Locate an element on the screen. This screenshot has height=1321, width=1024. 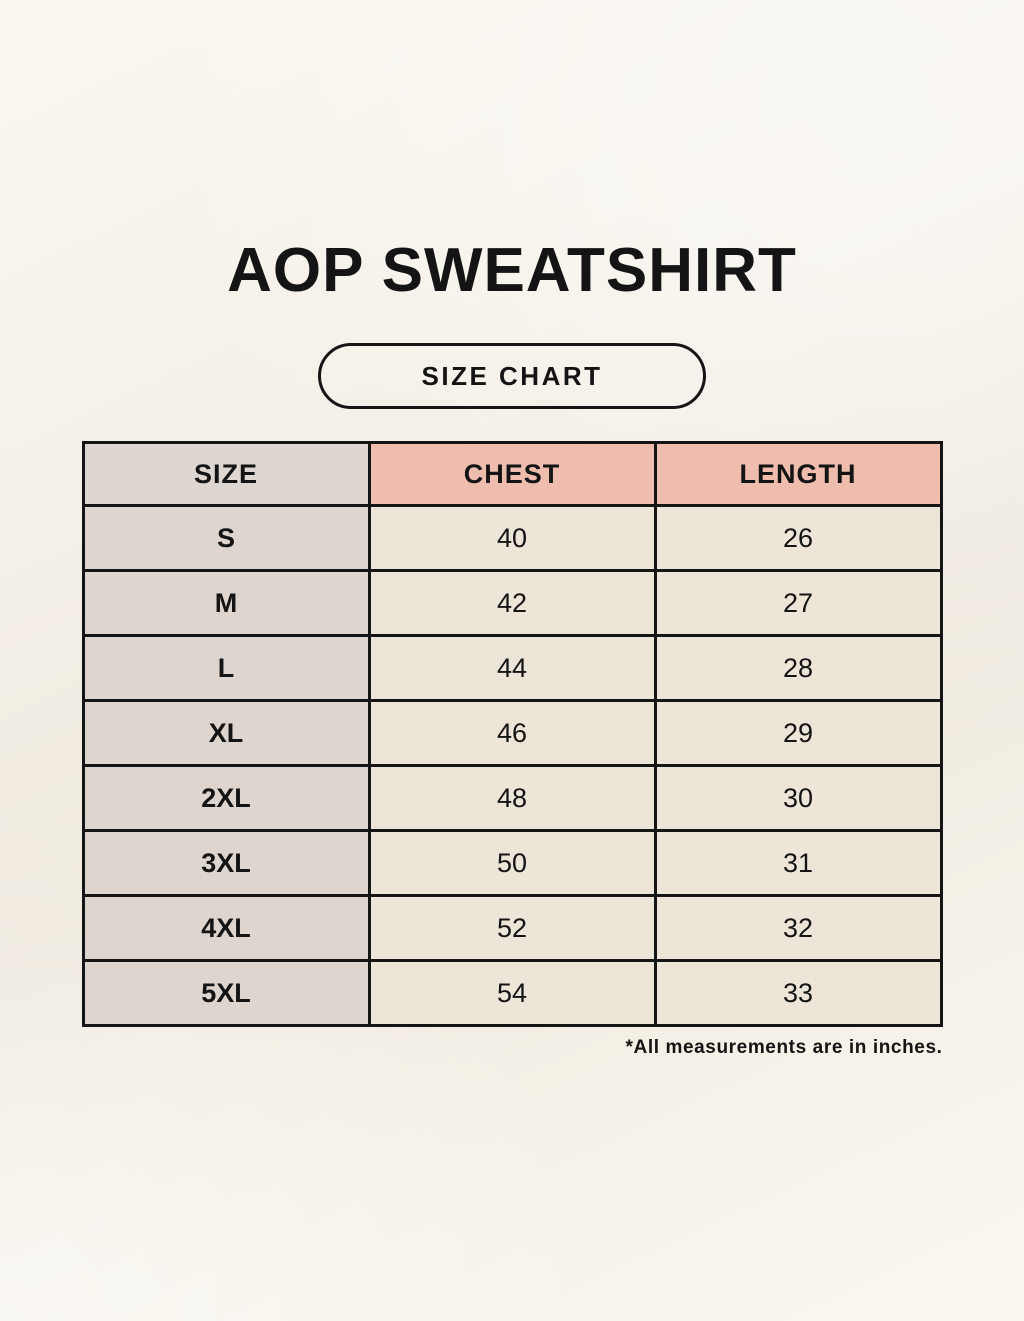
length-cell: 30 is located at coordinates (798, 798).